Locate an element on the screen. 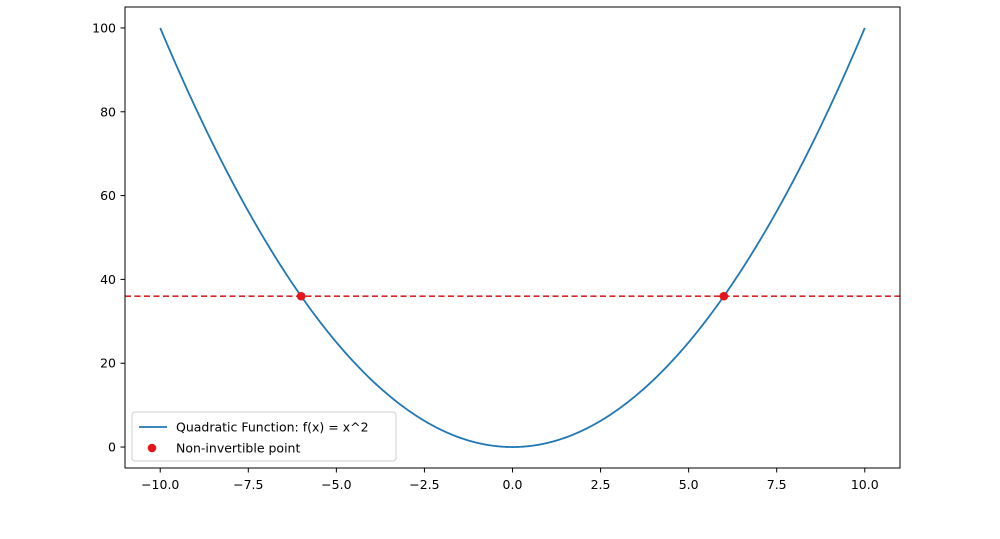 The width and height of the screenshot is (1000, 539). x-tick-label: 10.0 is located at coordinates (865, 484).